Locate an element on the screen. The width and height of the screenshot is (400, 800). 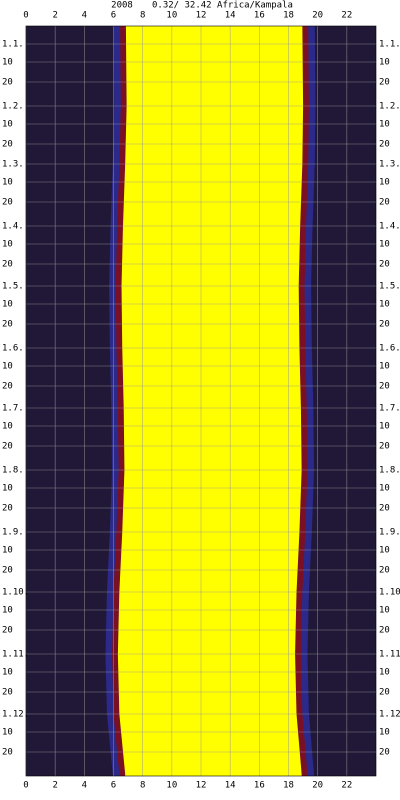
chart-title: 2008 is located at coordinates (122, 6).